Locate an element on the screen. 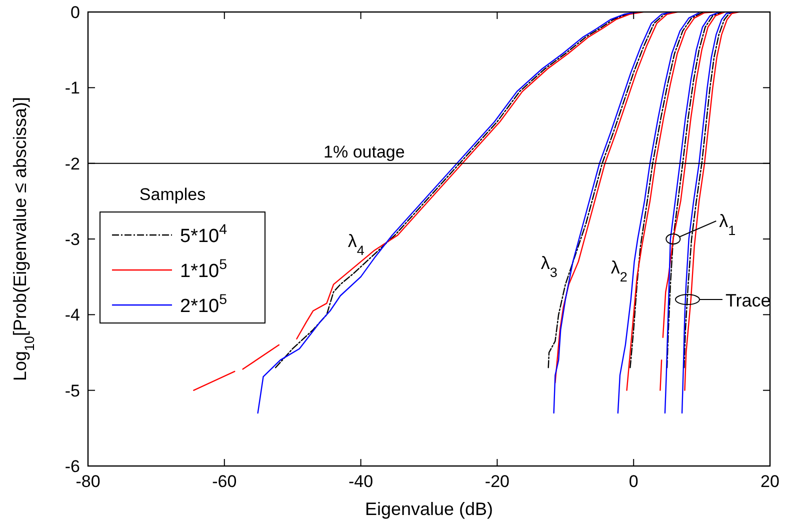  y-tick-label: -4 is located at coordinates (72, 315).